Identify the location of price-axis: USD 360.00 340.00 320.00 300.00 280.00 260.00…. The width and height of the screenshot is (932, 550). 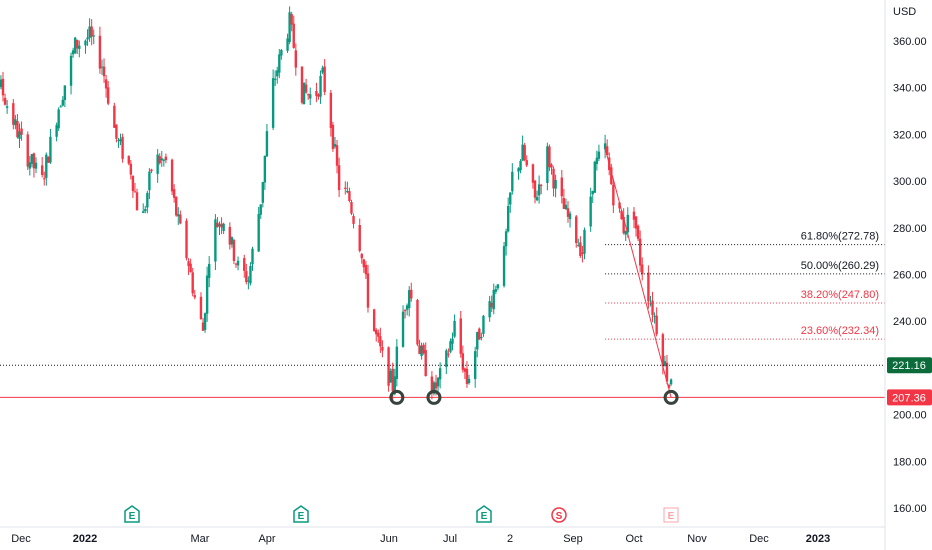
(908, 275).